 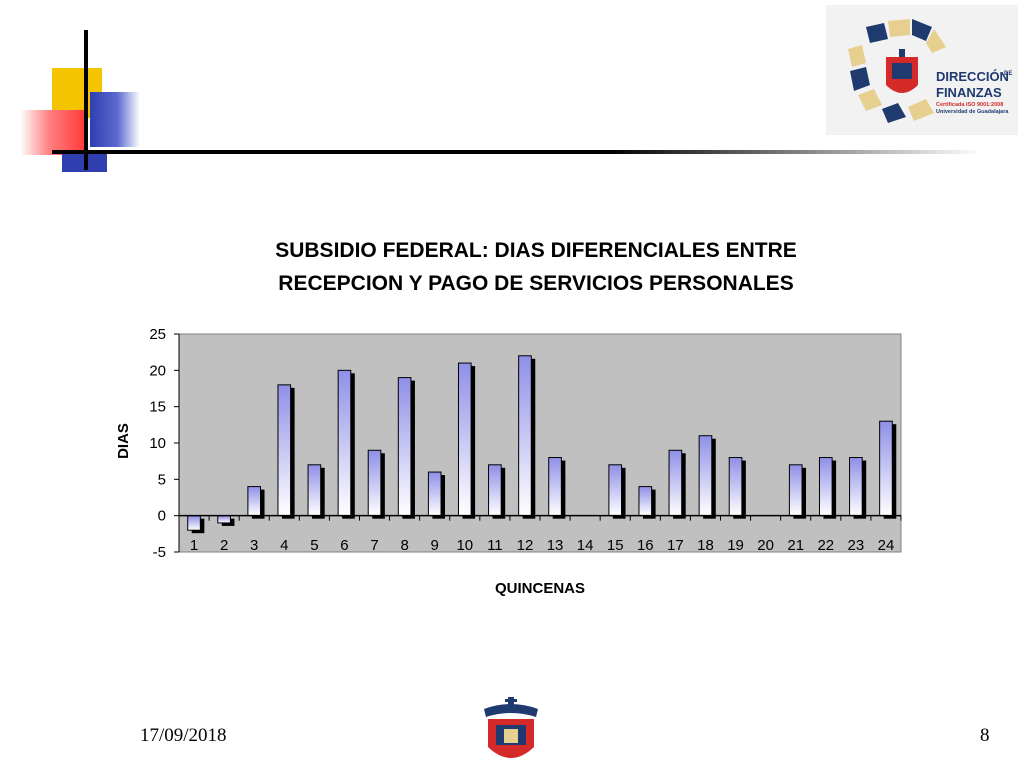 What do you see at coordinates (194, 545) in the screenshot?
I see `x-tick-label: 1` at bounding box center [194, 545].